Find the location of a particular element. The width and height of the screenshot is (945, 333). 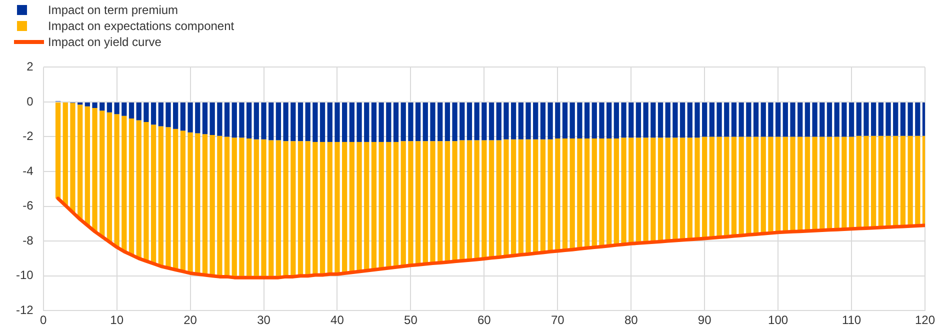

y-tick-label: -6 is located at coordinates (28, 205).